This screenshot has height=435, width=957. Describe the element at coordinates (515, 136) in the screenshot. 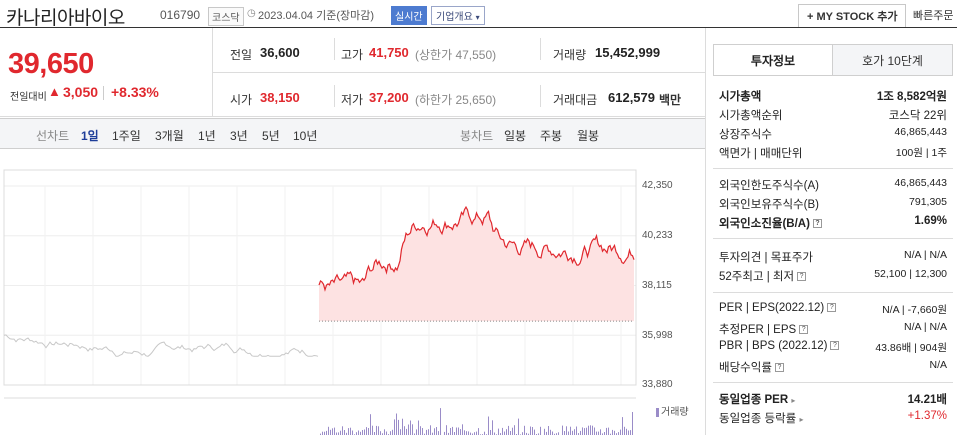

I see `tab-daily: 일봉` at that location.